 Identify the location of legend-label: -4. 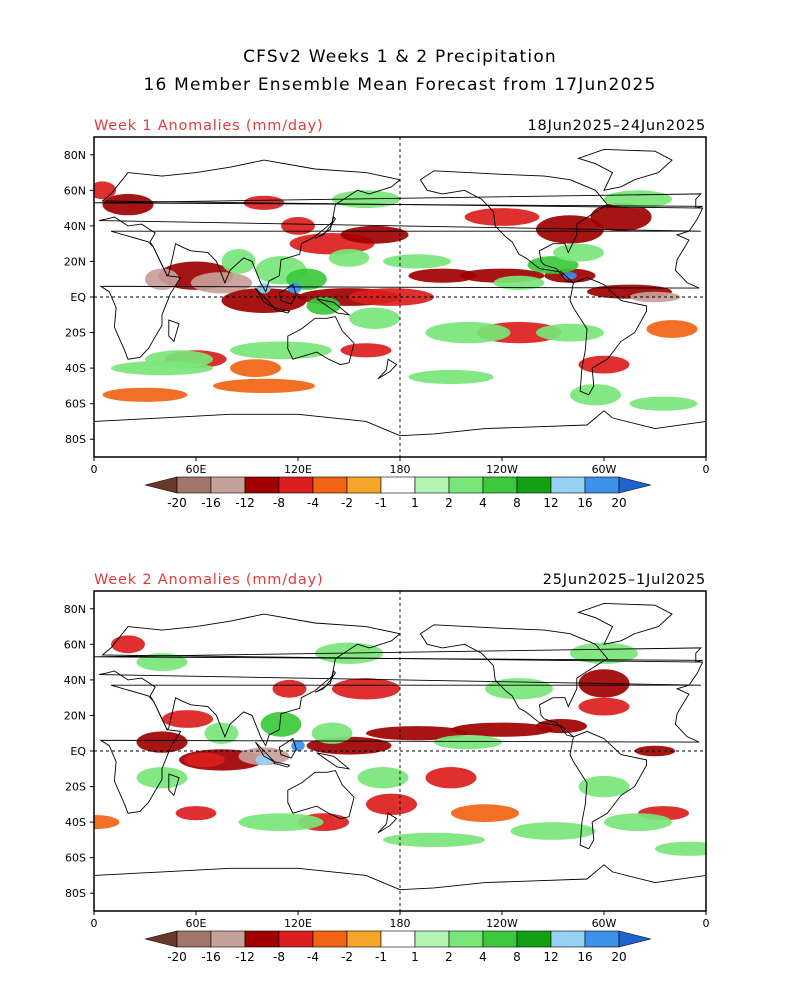
(313, 503).